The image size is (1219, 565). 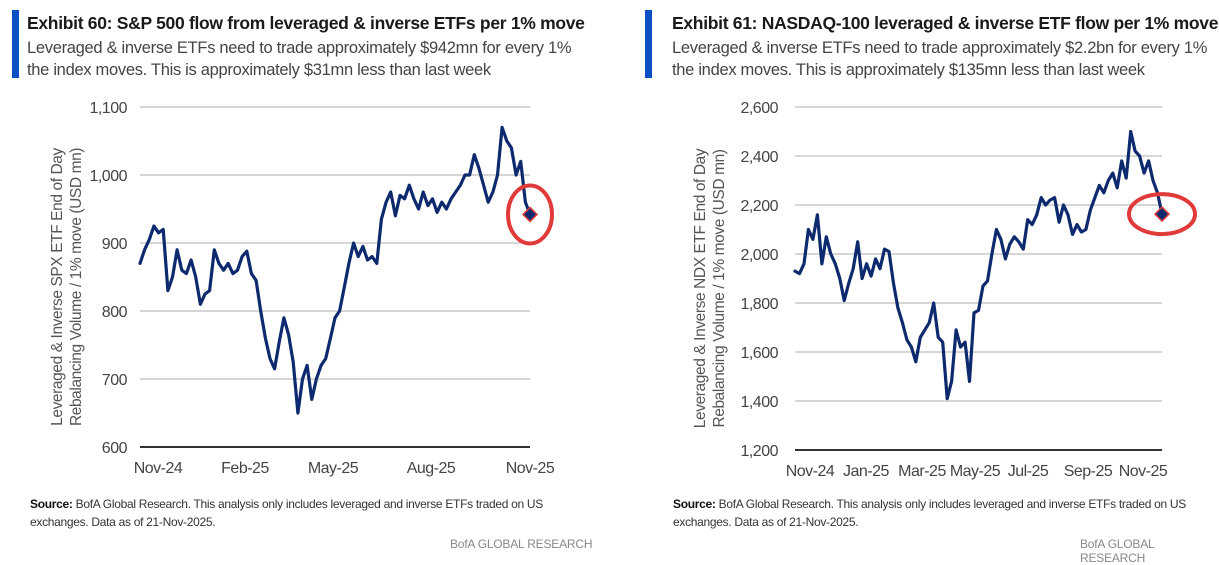 What do you see at coordinates (115, 380) in the screenshot?
I see `y-tick-label: 700` at bounding box center [115, 380].